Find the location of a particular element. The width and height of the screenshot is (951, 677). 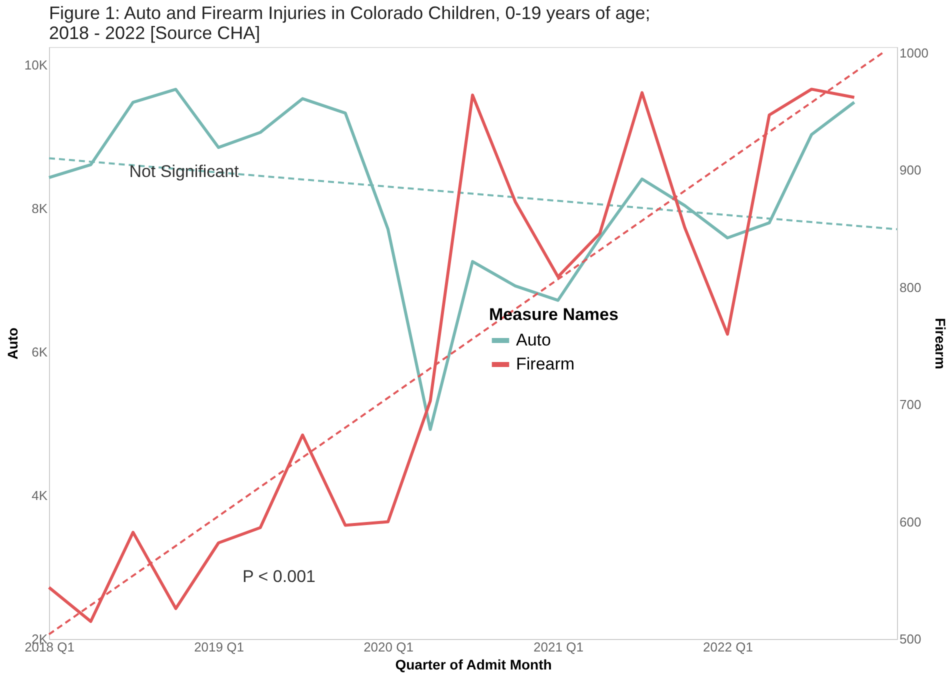

text: Figure 1: Auto and Firearm Injuries in Colorado Children, 0-19 years of age; is located at coordinates (349, 12).